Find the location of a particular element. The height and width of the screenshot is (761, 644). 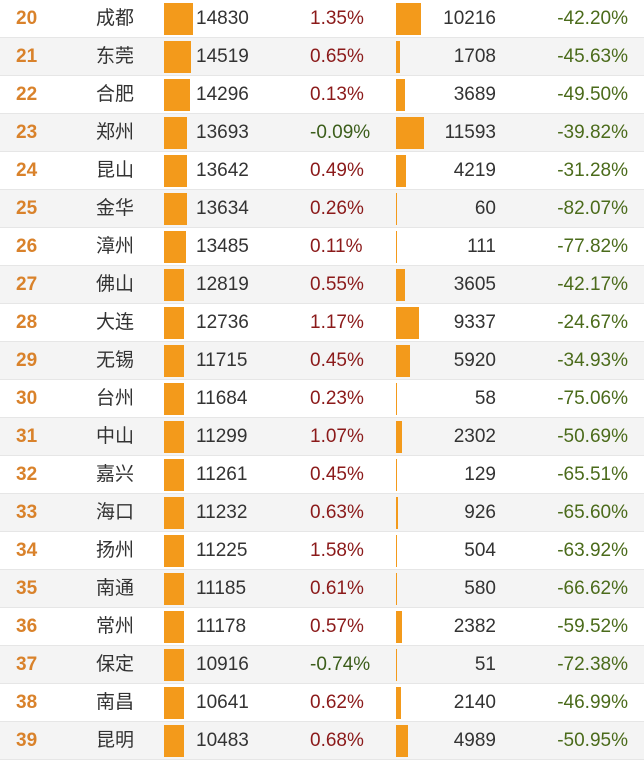

value2-cell: 10216 is located at coordinates (469, 18).